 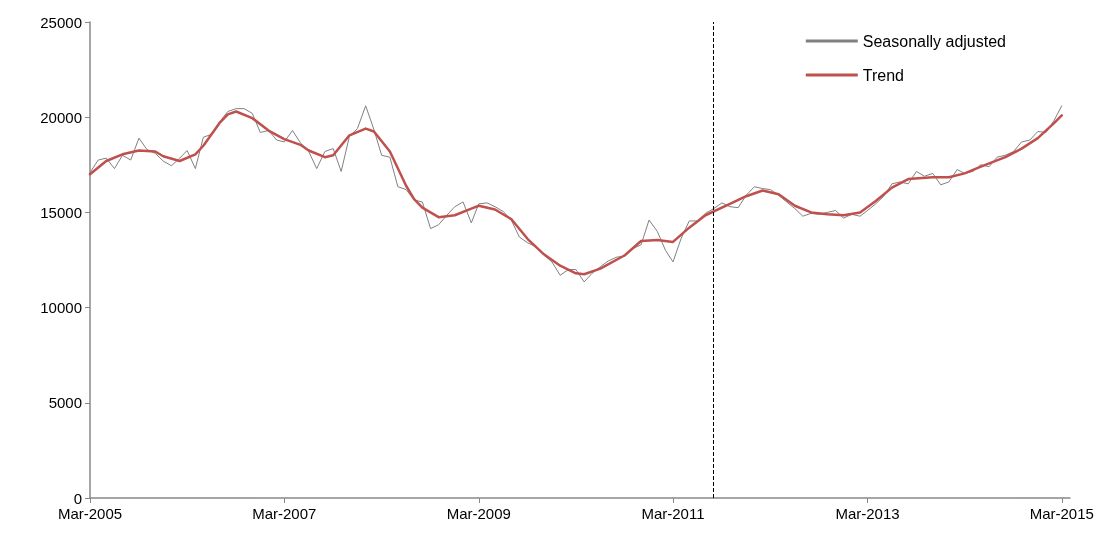 I want to click on y-tick-label: 5000, so click(x=65, y=403).